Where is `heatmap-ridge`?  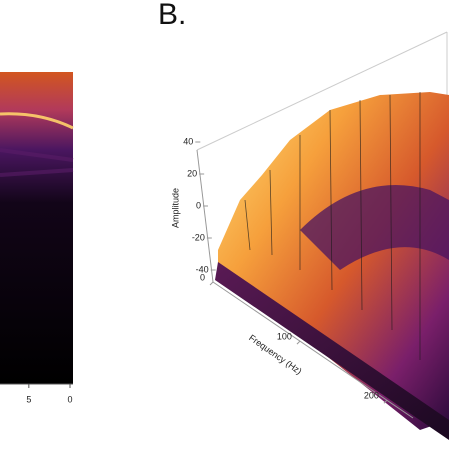 heatmap-ridge is located at coordinates (37, 121).